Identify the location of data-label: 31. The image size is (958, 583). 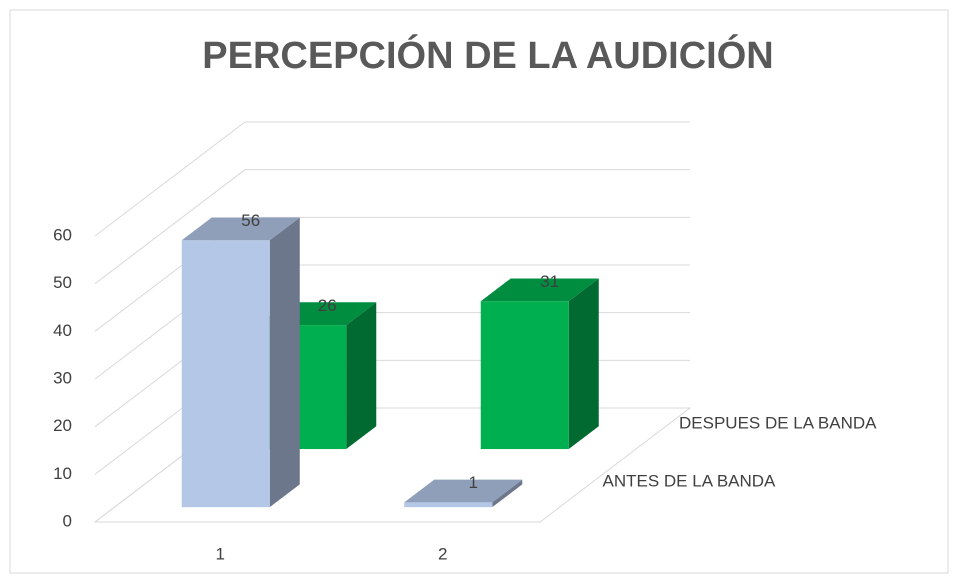
(549, 281).